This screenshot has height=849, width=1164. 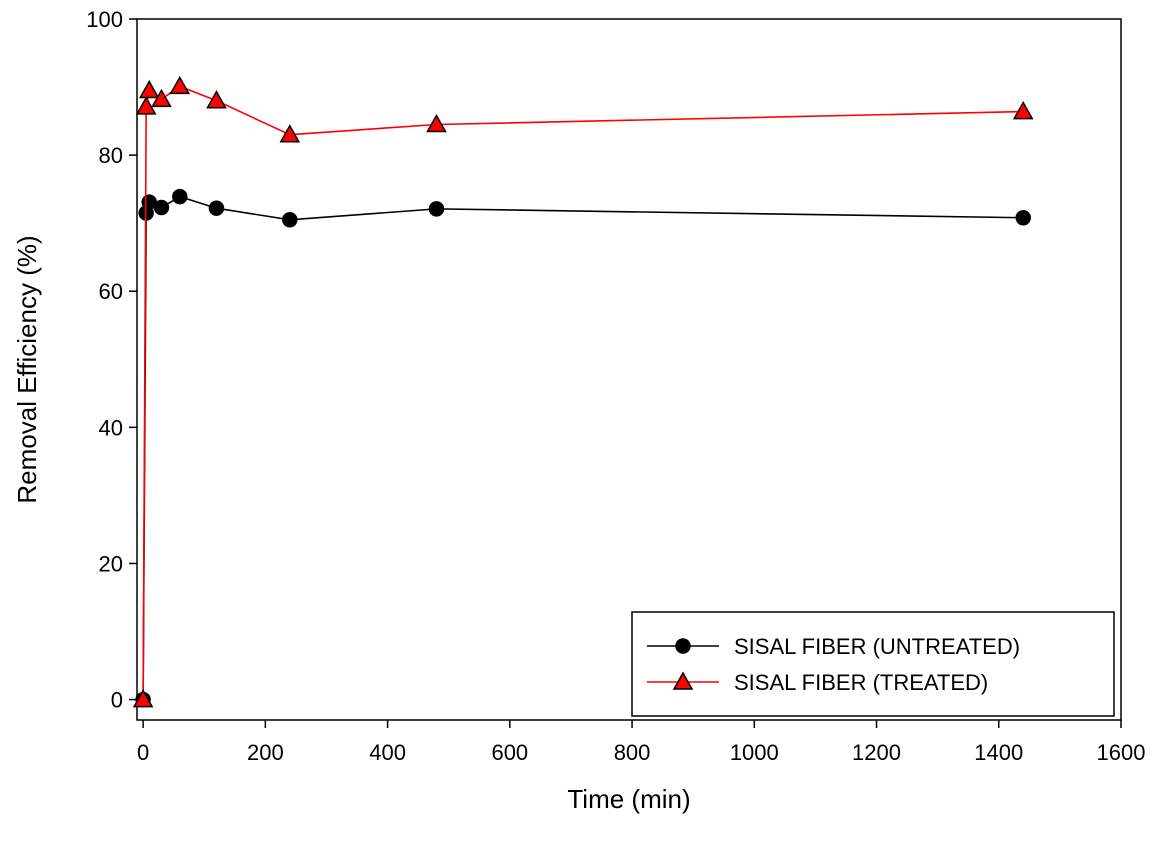 What do you see at coordinates (861, 682) in the screenshot?
I see `legend-label: SISAL FIBER (TREATED)` at bounding box center [861, 682].